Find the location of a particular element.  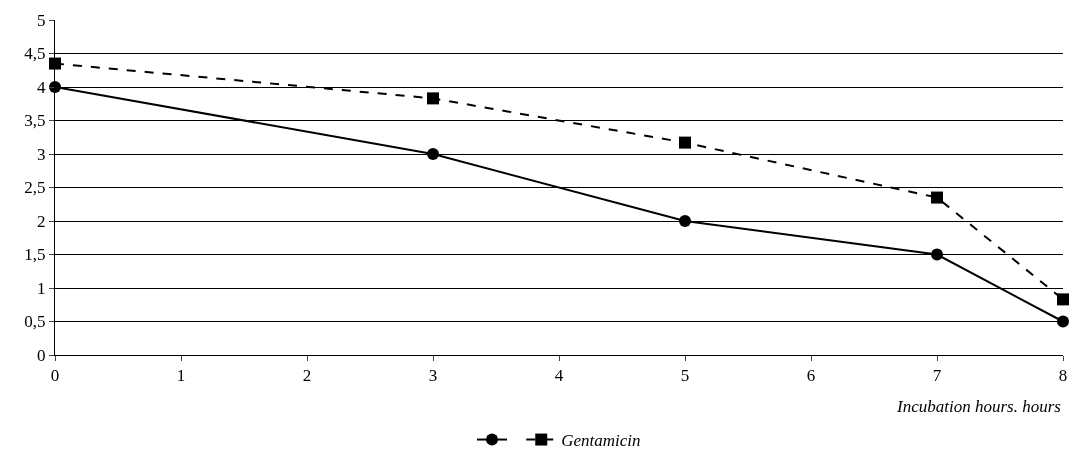

x-tick-label: 2 is located at coordinates (307, 376).